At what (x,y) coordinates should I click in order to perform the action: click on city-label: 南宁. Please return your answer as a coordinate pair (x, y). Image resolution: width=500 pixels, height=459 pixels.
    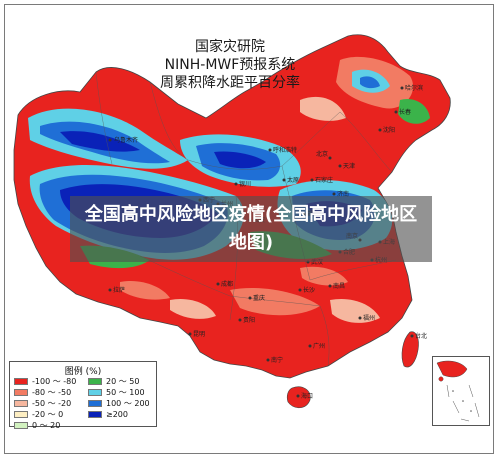
    Looking at the image, I should click on (277, 360).